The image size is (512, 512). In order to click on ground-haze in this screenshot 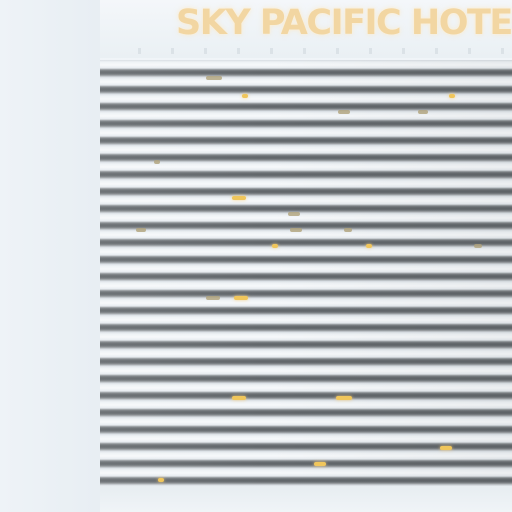, I will do `click(306, 499)`.